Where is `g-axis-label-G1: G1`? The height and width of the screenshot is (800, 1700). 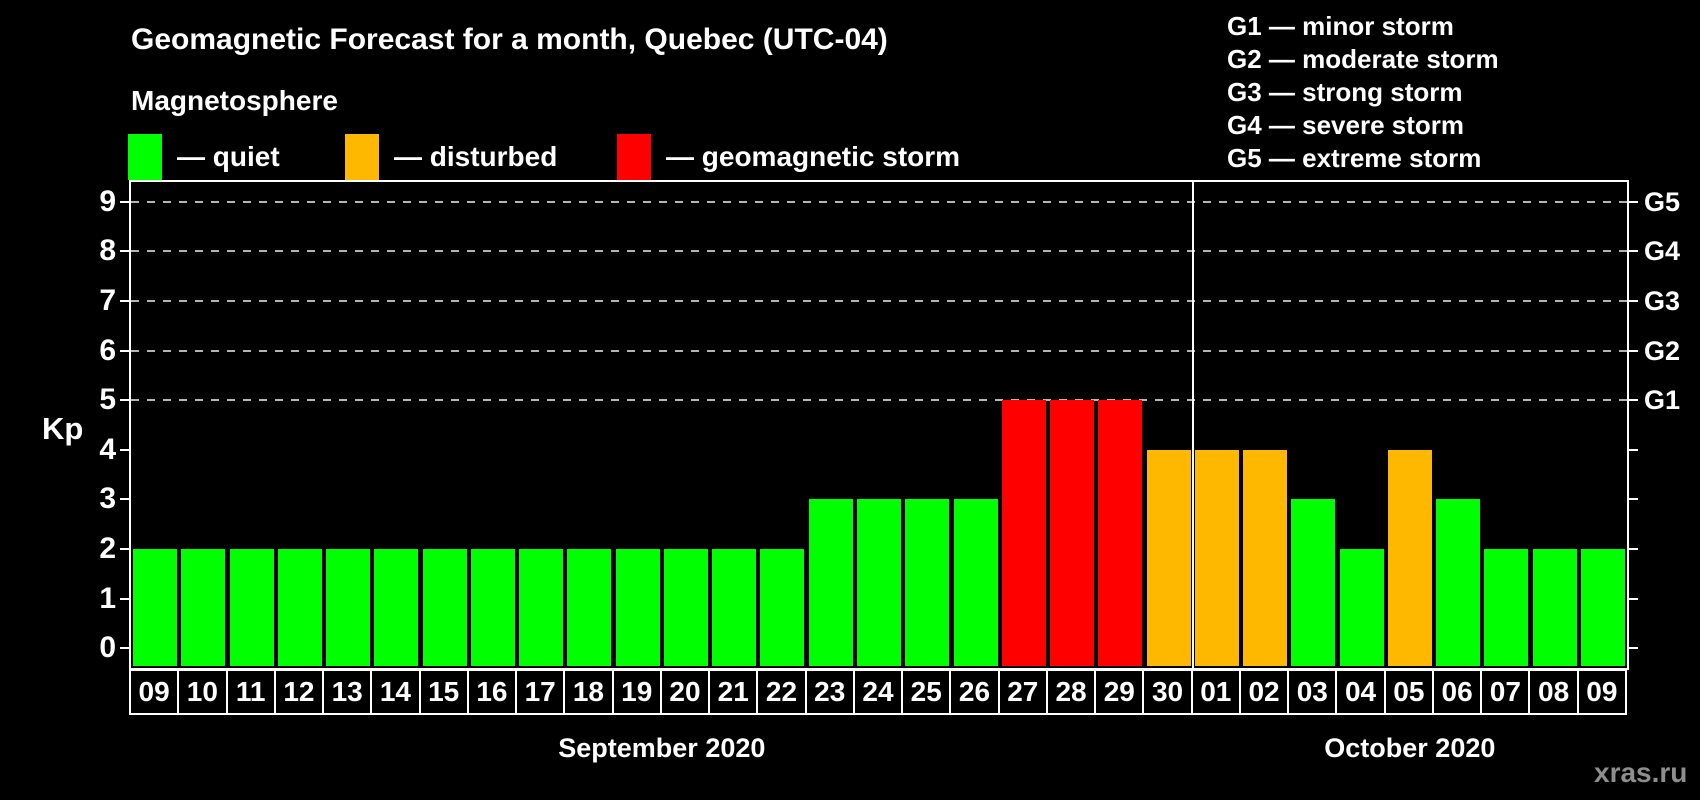 g-axis-label-G1: G1 is located at coordinates (1662, 400).